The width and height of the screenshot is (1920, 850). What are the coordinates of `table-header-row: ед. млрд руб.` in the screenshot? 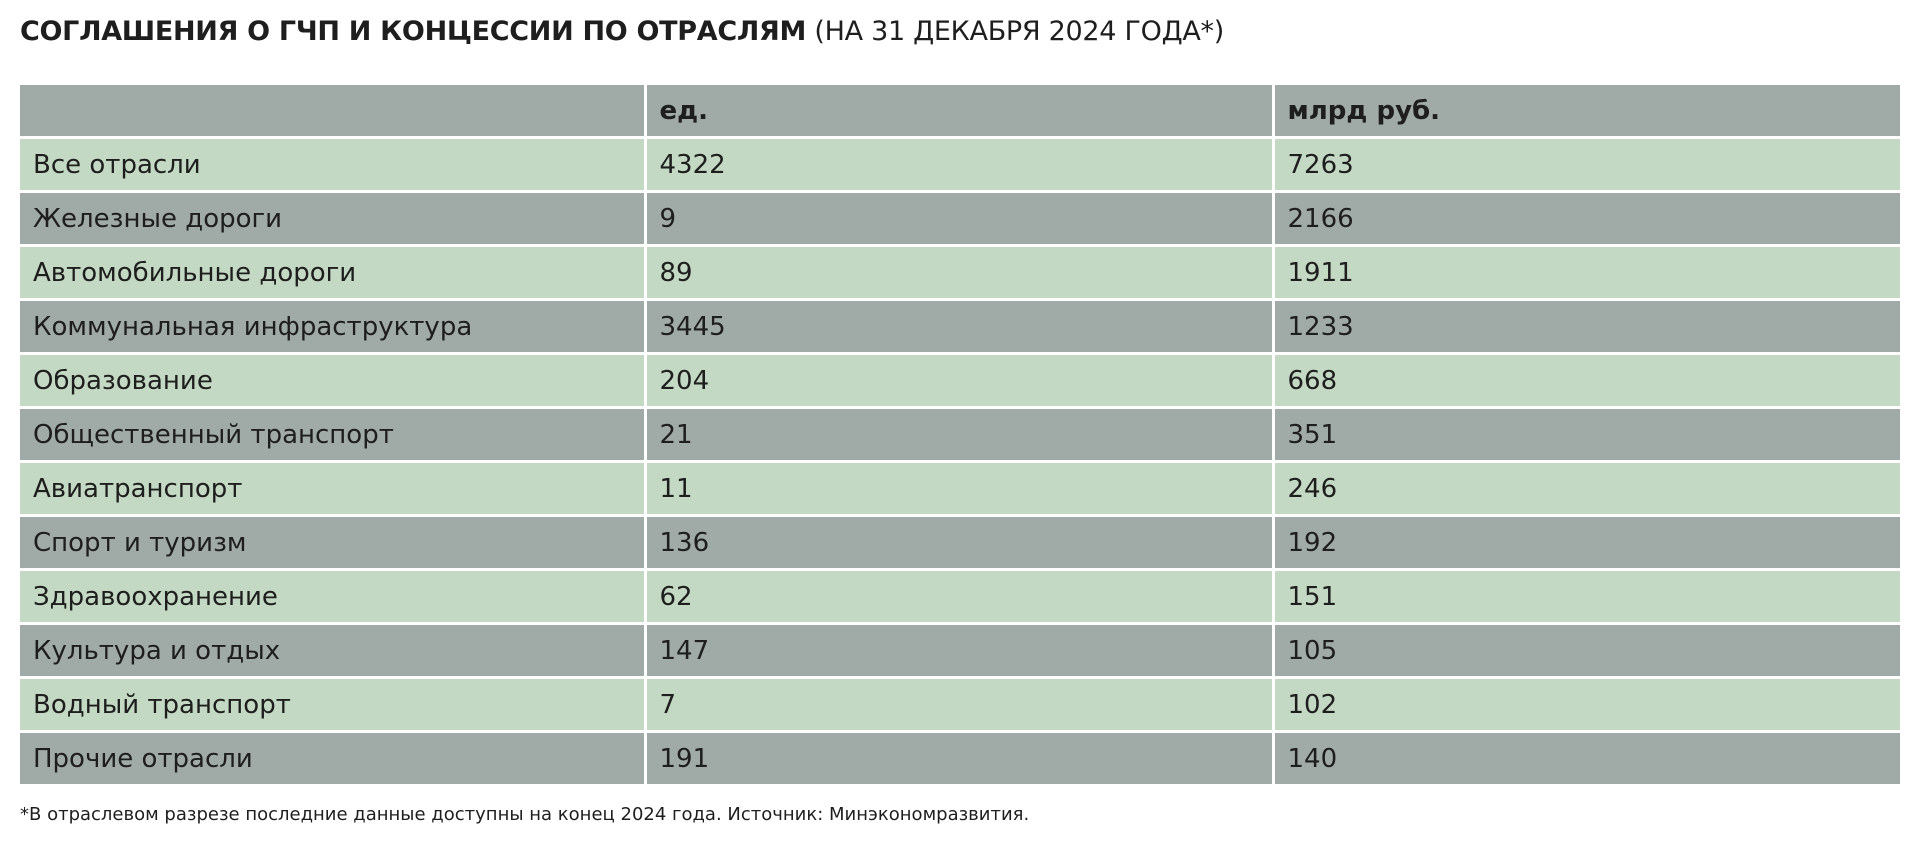 It's located at (960, 112).